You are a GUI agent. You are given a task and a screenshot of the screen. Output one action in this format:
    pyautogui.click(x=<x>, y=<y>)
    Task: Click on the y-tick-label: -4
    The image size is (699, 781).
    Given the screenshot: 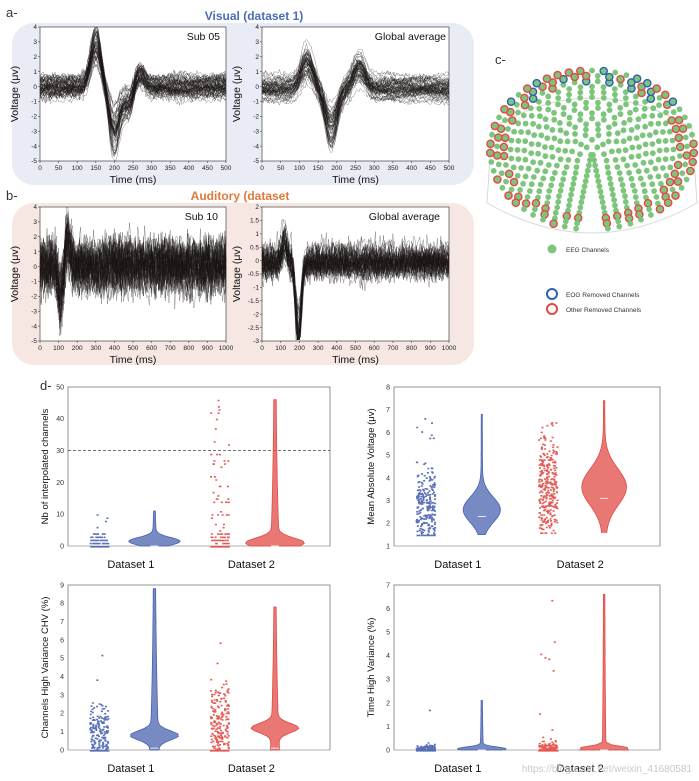 What is the action you would take?
    pyautogui.click(x=256, y=146)
    